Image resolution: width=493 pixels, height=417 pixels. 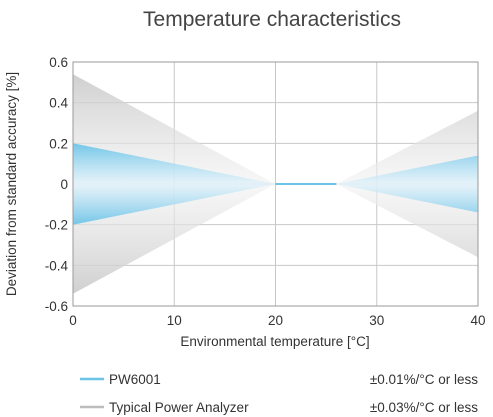 I want to click on legend-label-pw6001: PW6001, so click(x=135, y=379).